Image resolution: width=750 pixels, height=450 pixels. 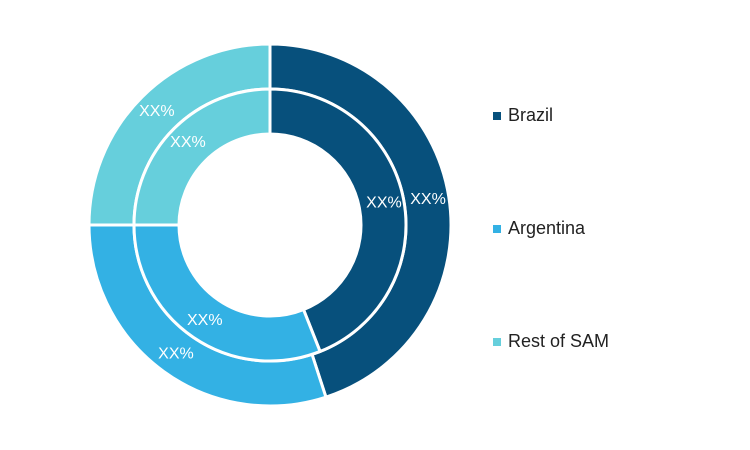 What do you see at coordinates (497, 228) in the screenshot?
I see `legend-swatch-argentina` at bounding box center [497, 228].